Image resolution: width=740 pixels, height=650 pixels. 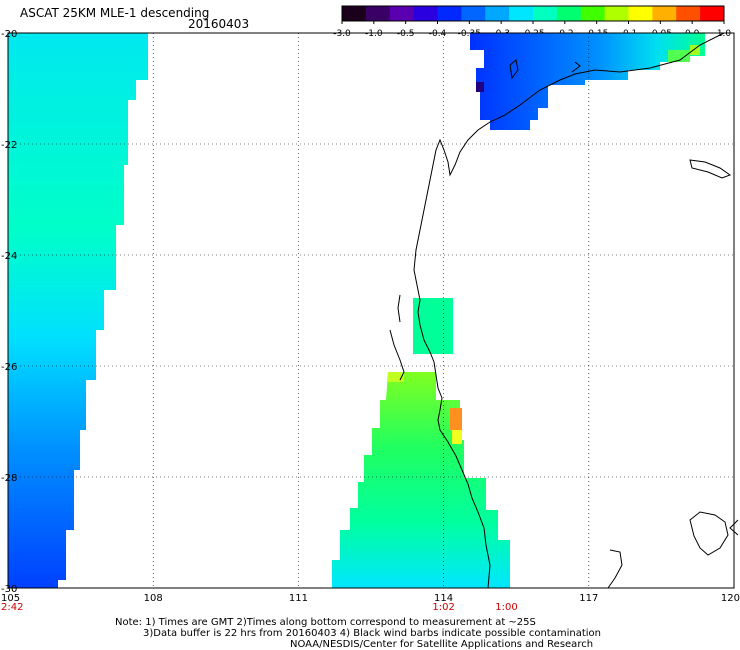 I want to click on lat-tick-label: -28, so click(x=9, y=478).